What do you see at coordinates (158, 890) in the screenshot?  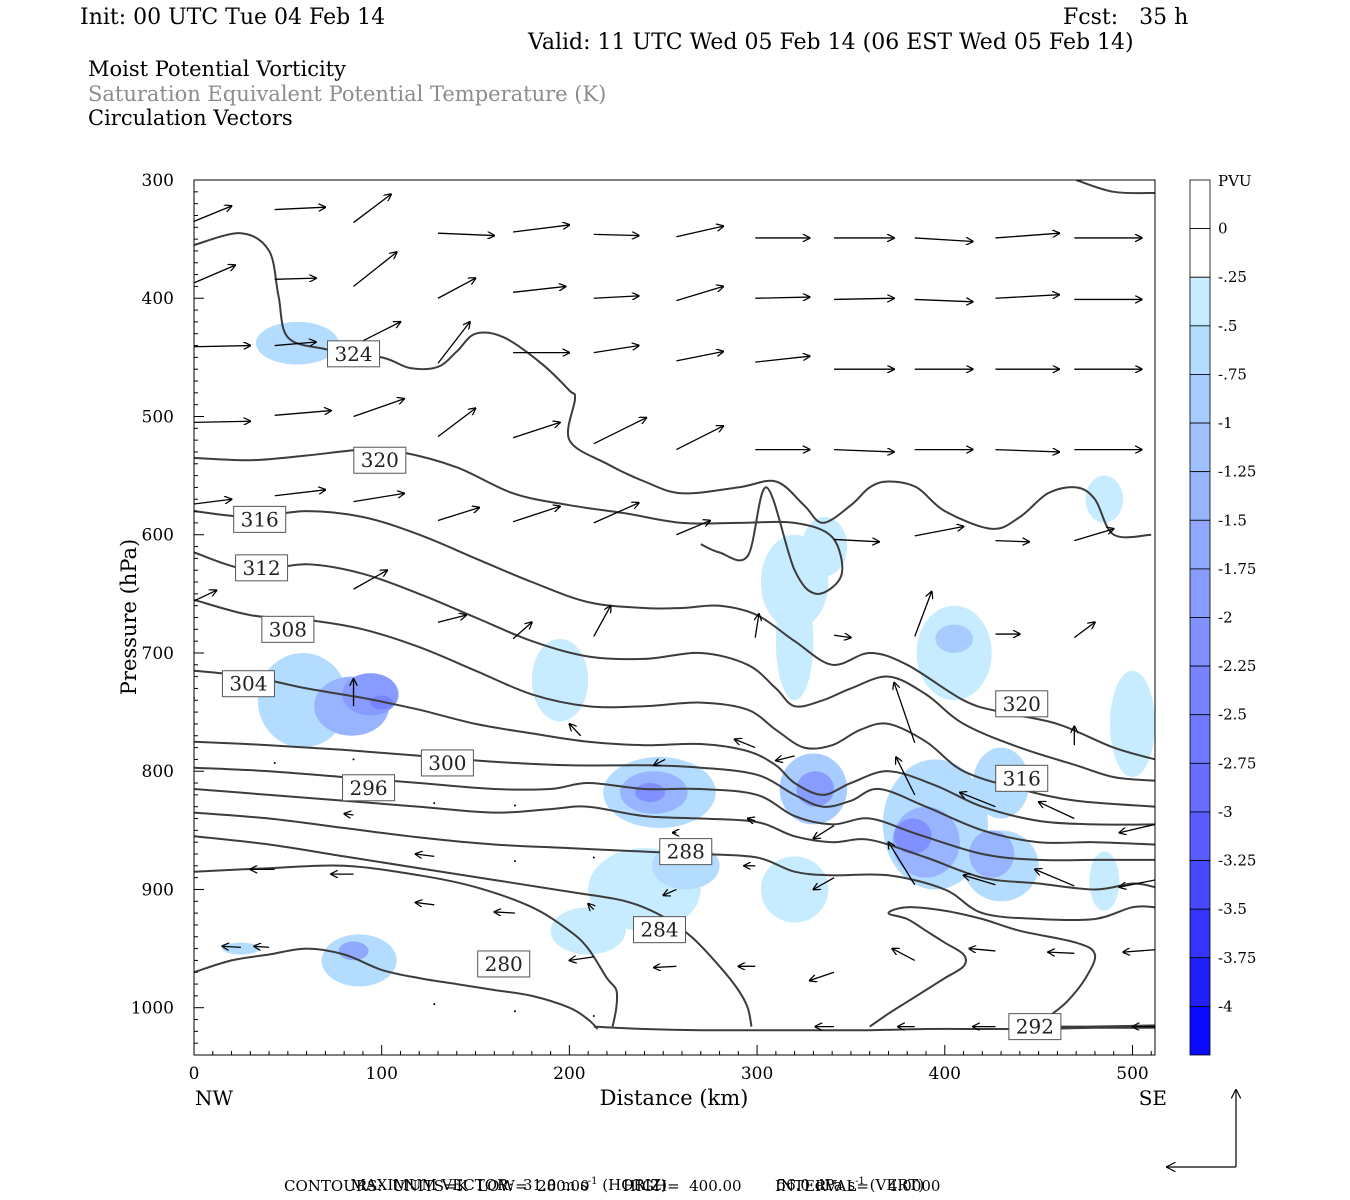 I see `y-tick-label: 900` at bounding box center [158, 890].